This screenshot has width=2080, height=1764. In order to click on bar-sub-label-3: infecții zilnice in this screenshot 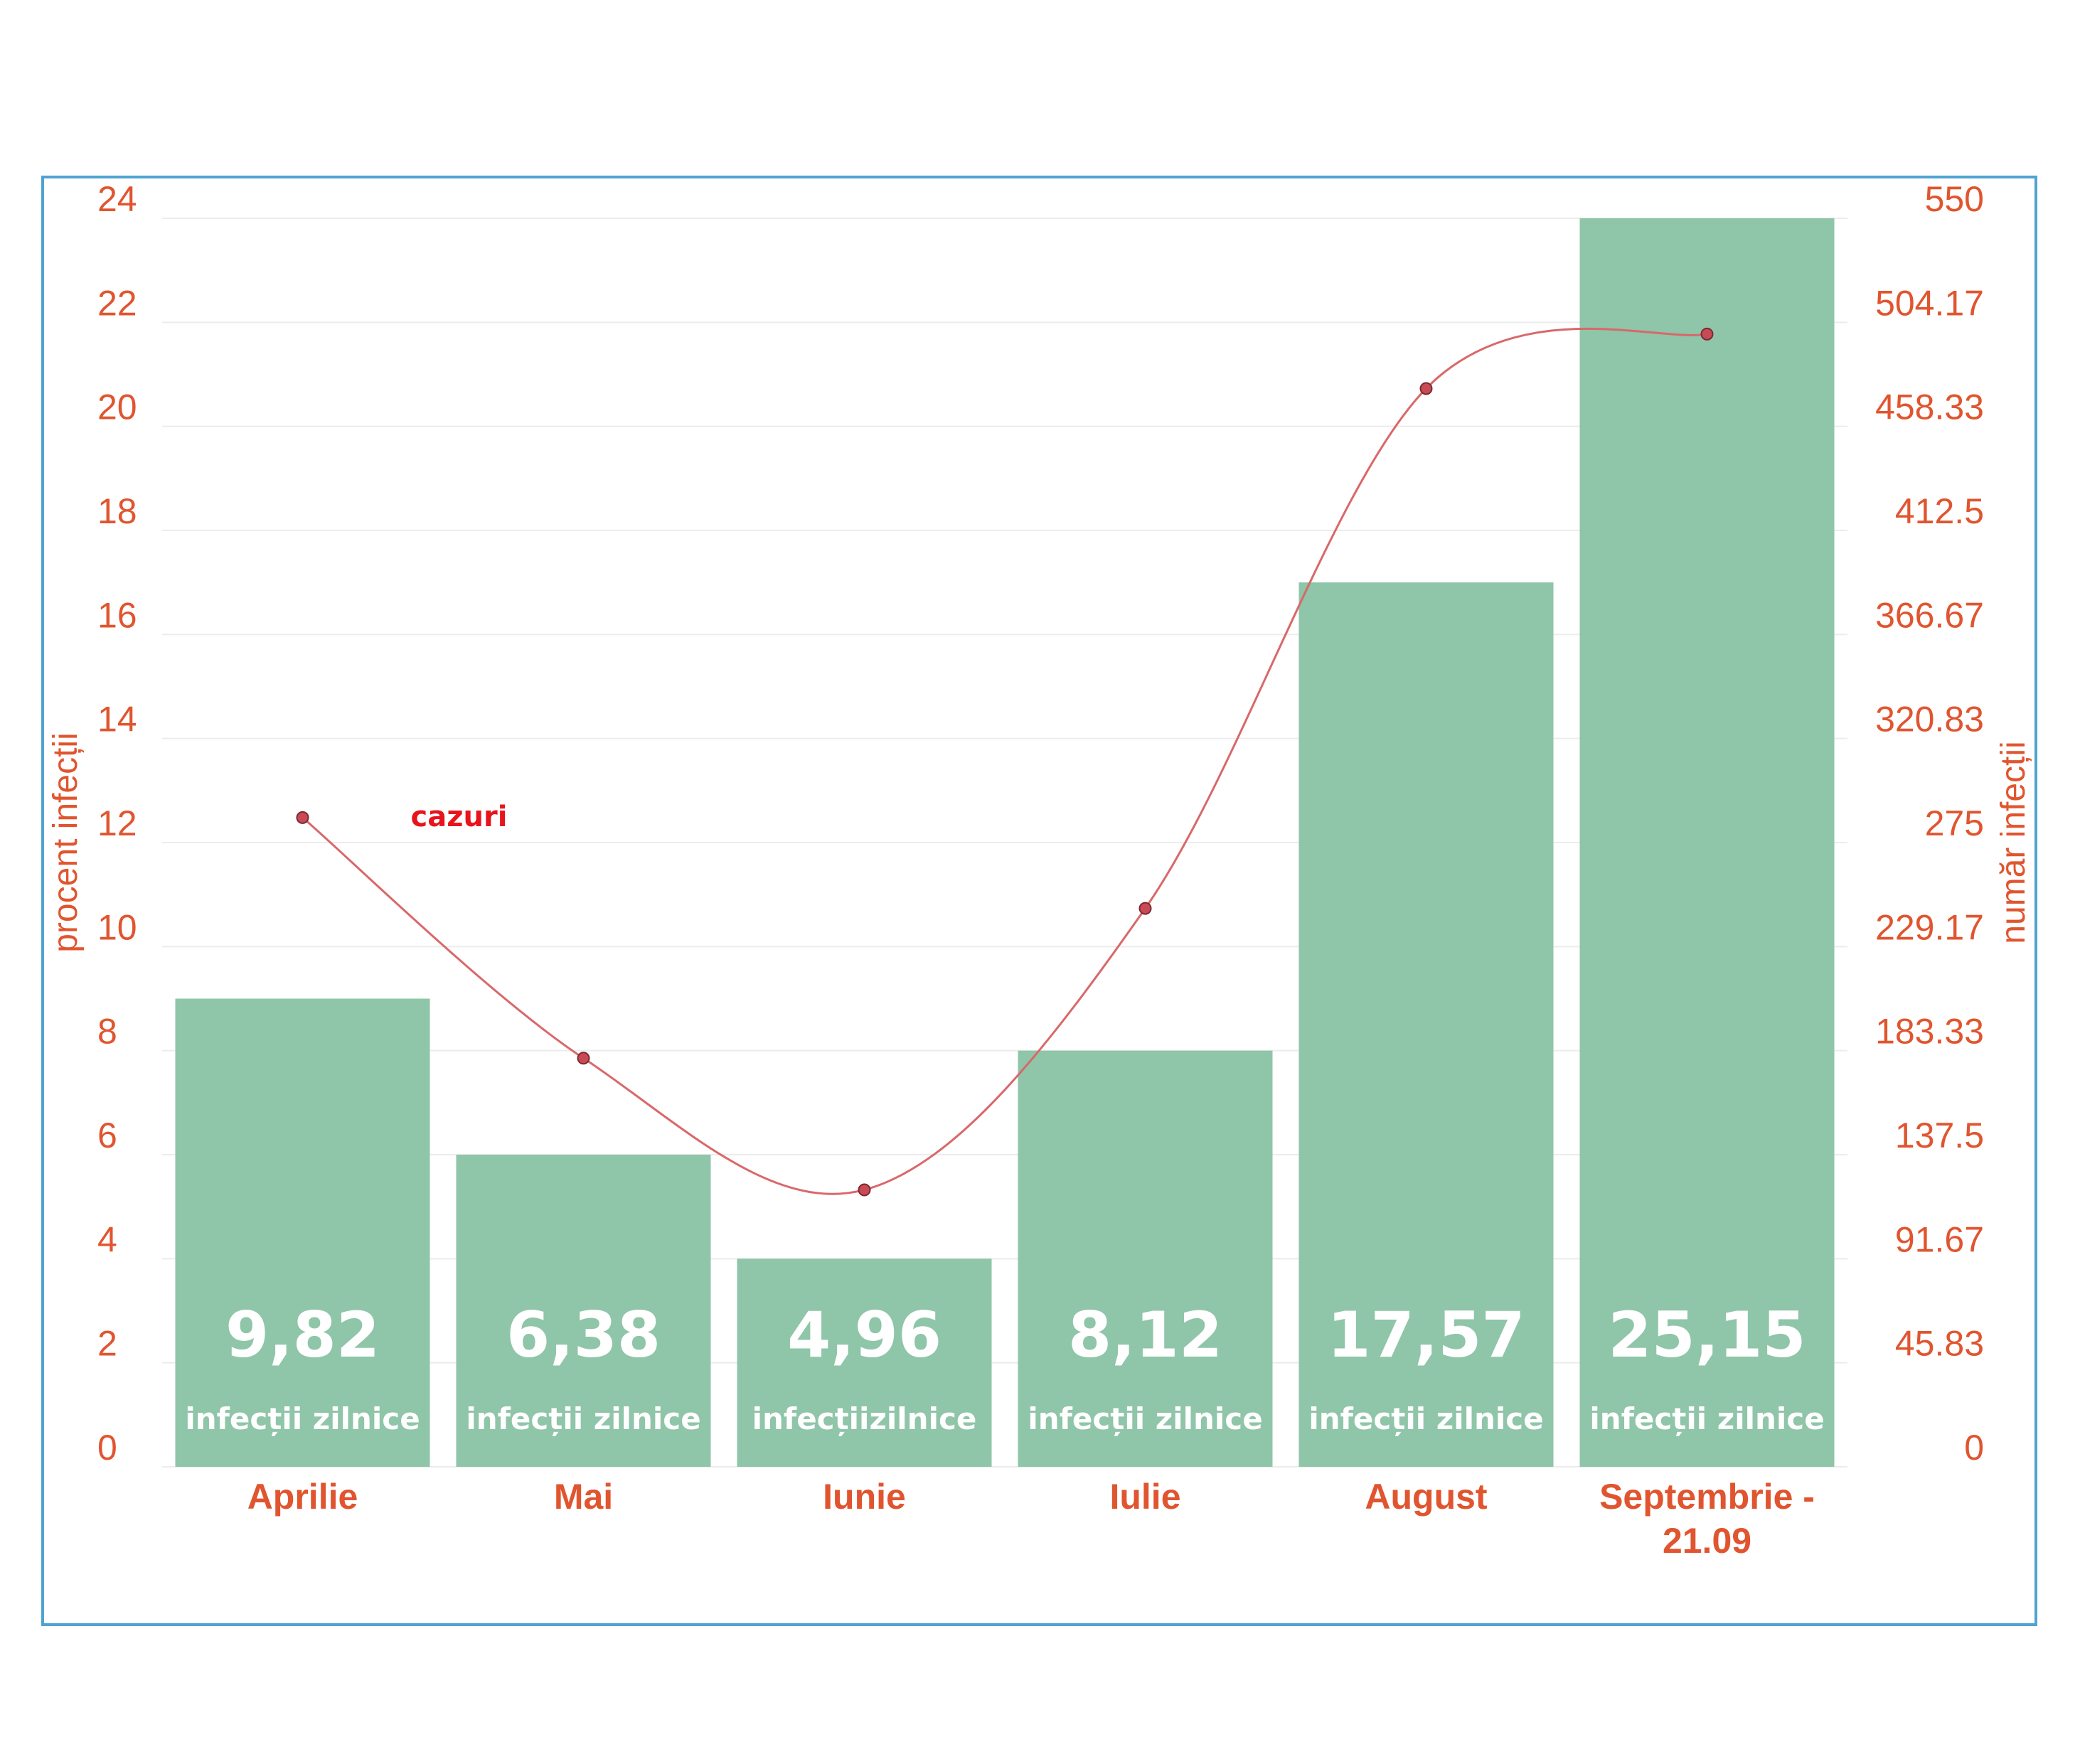, I will do `click(1145, 1419)`.